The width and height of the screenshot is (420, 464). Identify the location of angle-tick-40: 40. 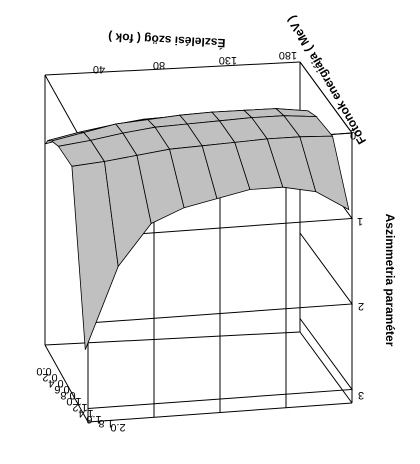
(99, 69).